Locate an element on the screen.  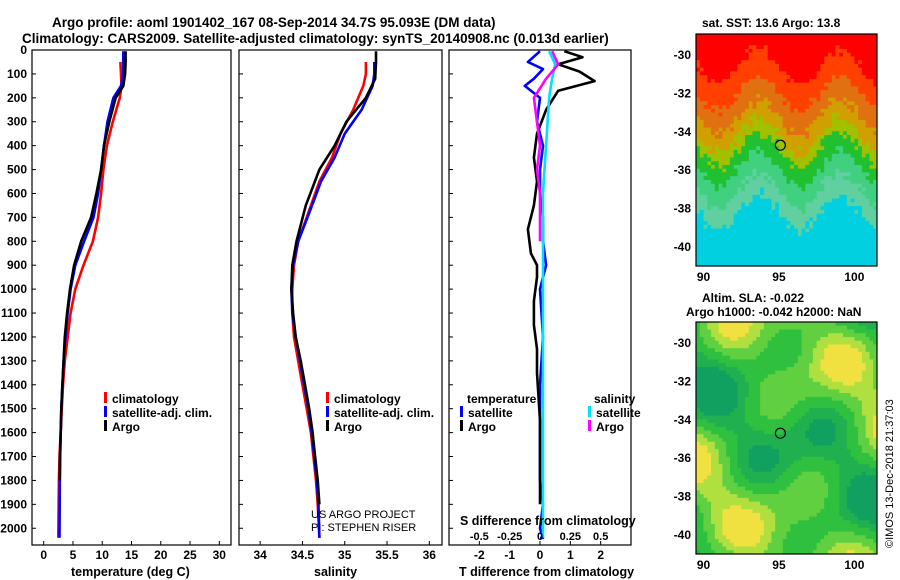
x-tick-label: 20 is located at coordinates (161, 555).